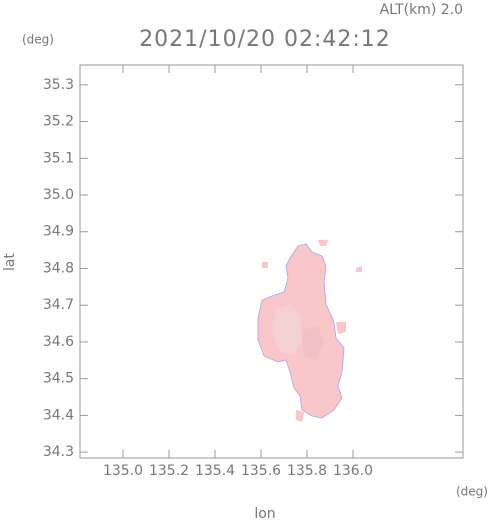 The width and height of the screenshot is (491, 521). Describe the element at coordinates (58, 342) in the screenshot. I see `y-tick-label: 34.6` at that location.